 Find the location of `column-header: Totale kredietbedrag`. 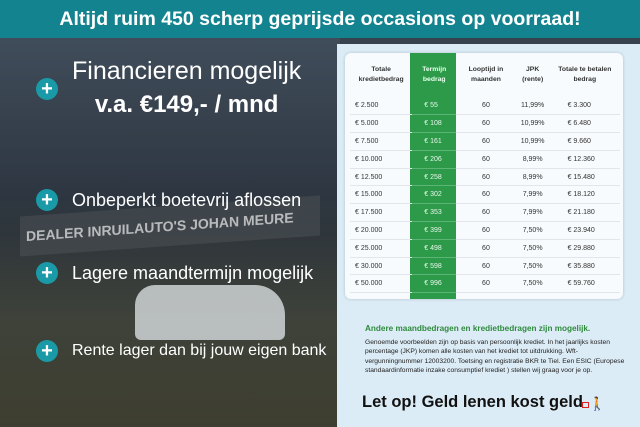

column-header: Totale kredietbedrag is located at coordinates (381, 74).